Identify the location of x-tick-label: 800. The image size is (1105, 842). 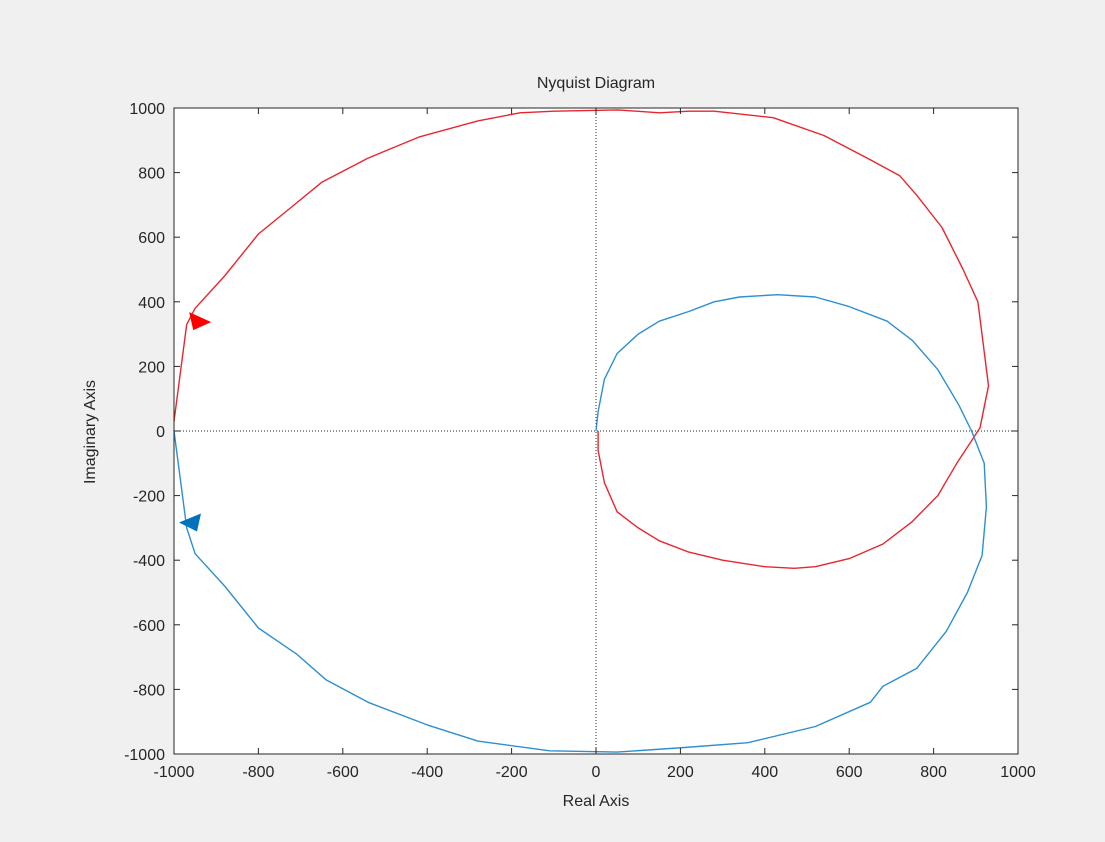
(933, 772).